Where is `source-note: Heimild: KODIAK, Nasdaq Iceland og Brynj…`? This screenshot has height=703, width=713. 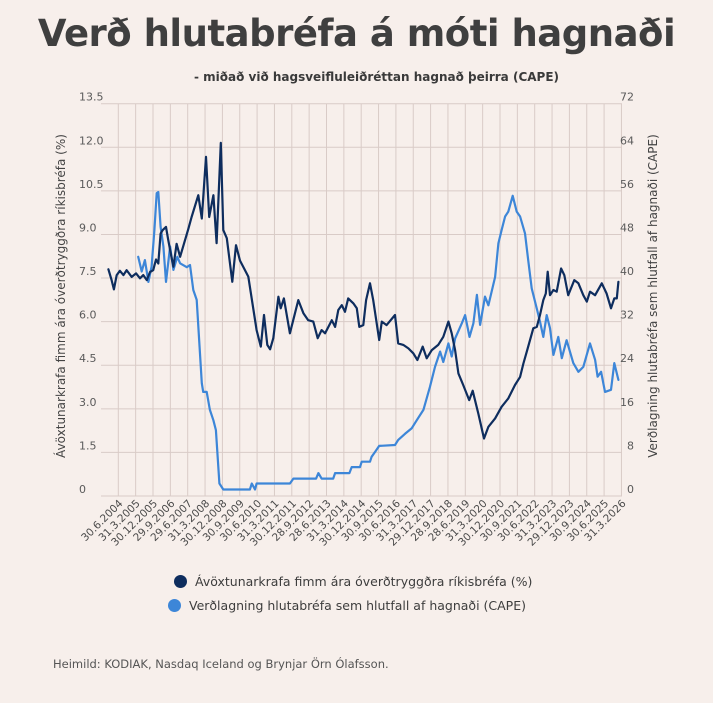
source-note: Heimild: KODIAK, Nasdaq Iceland og Brynj… is located at coordinates (221, 664).